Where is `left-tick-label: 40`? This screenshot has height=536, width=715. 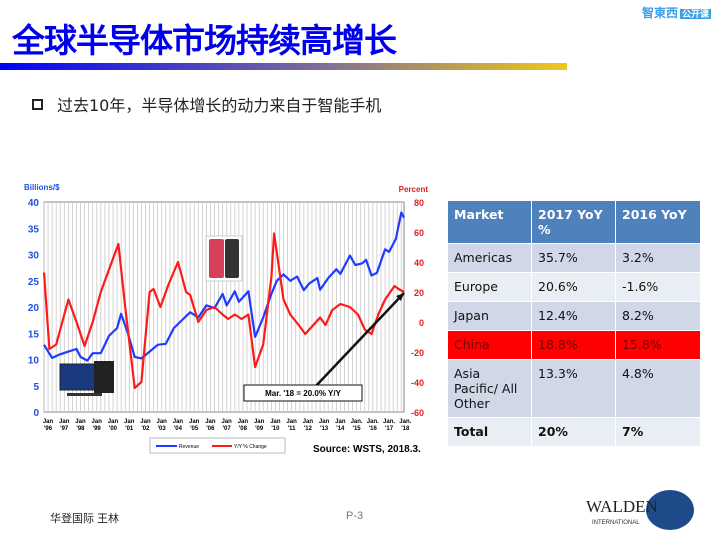
left-tick-label: 40 is located at coordinates (34, 203).